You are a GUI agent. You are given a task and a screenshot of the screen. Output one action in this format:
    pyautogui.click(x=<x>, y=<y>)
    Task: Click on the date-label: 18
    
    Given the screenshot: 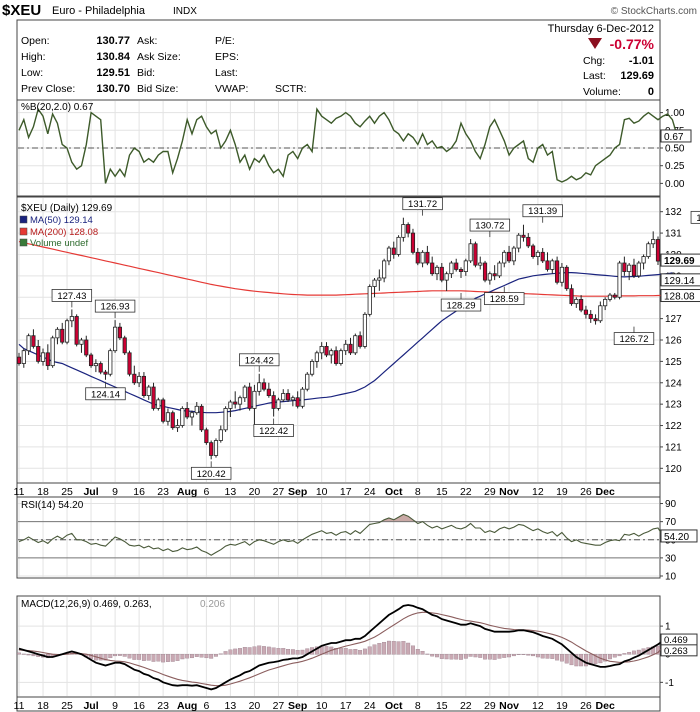 What is the action you would take?
    pyautogui.click(x=43, y=706)
    